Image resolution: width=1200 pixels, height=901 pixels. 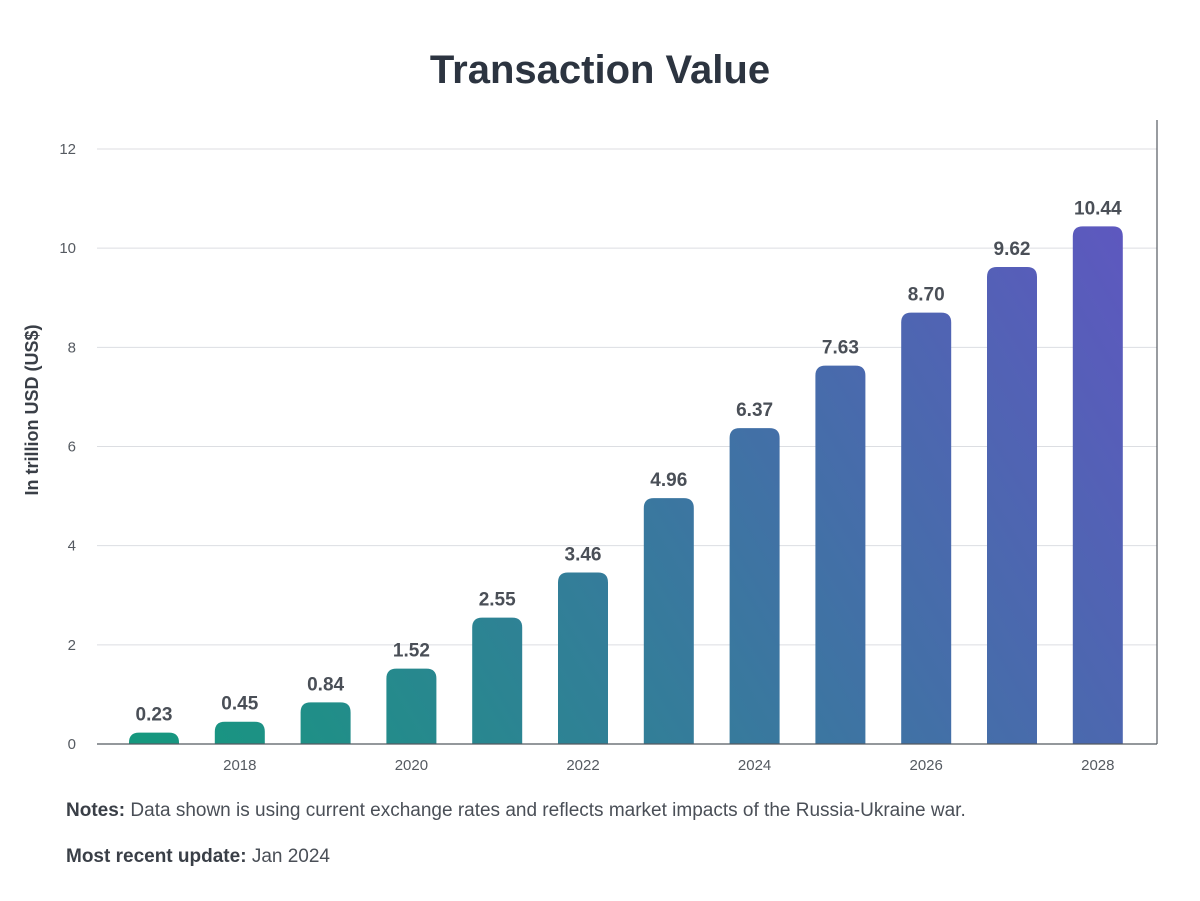 I want to click on y-tick-label: 10, so click(x=67, y=248).